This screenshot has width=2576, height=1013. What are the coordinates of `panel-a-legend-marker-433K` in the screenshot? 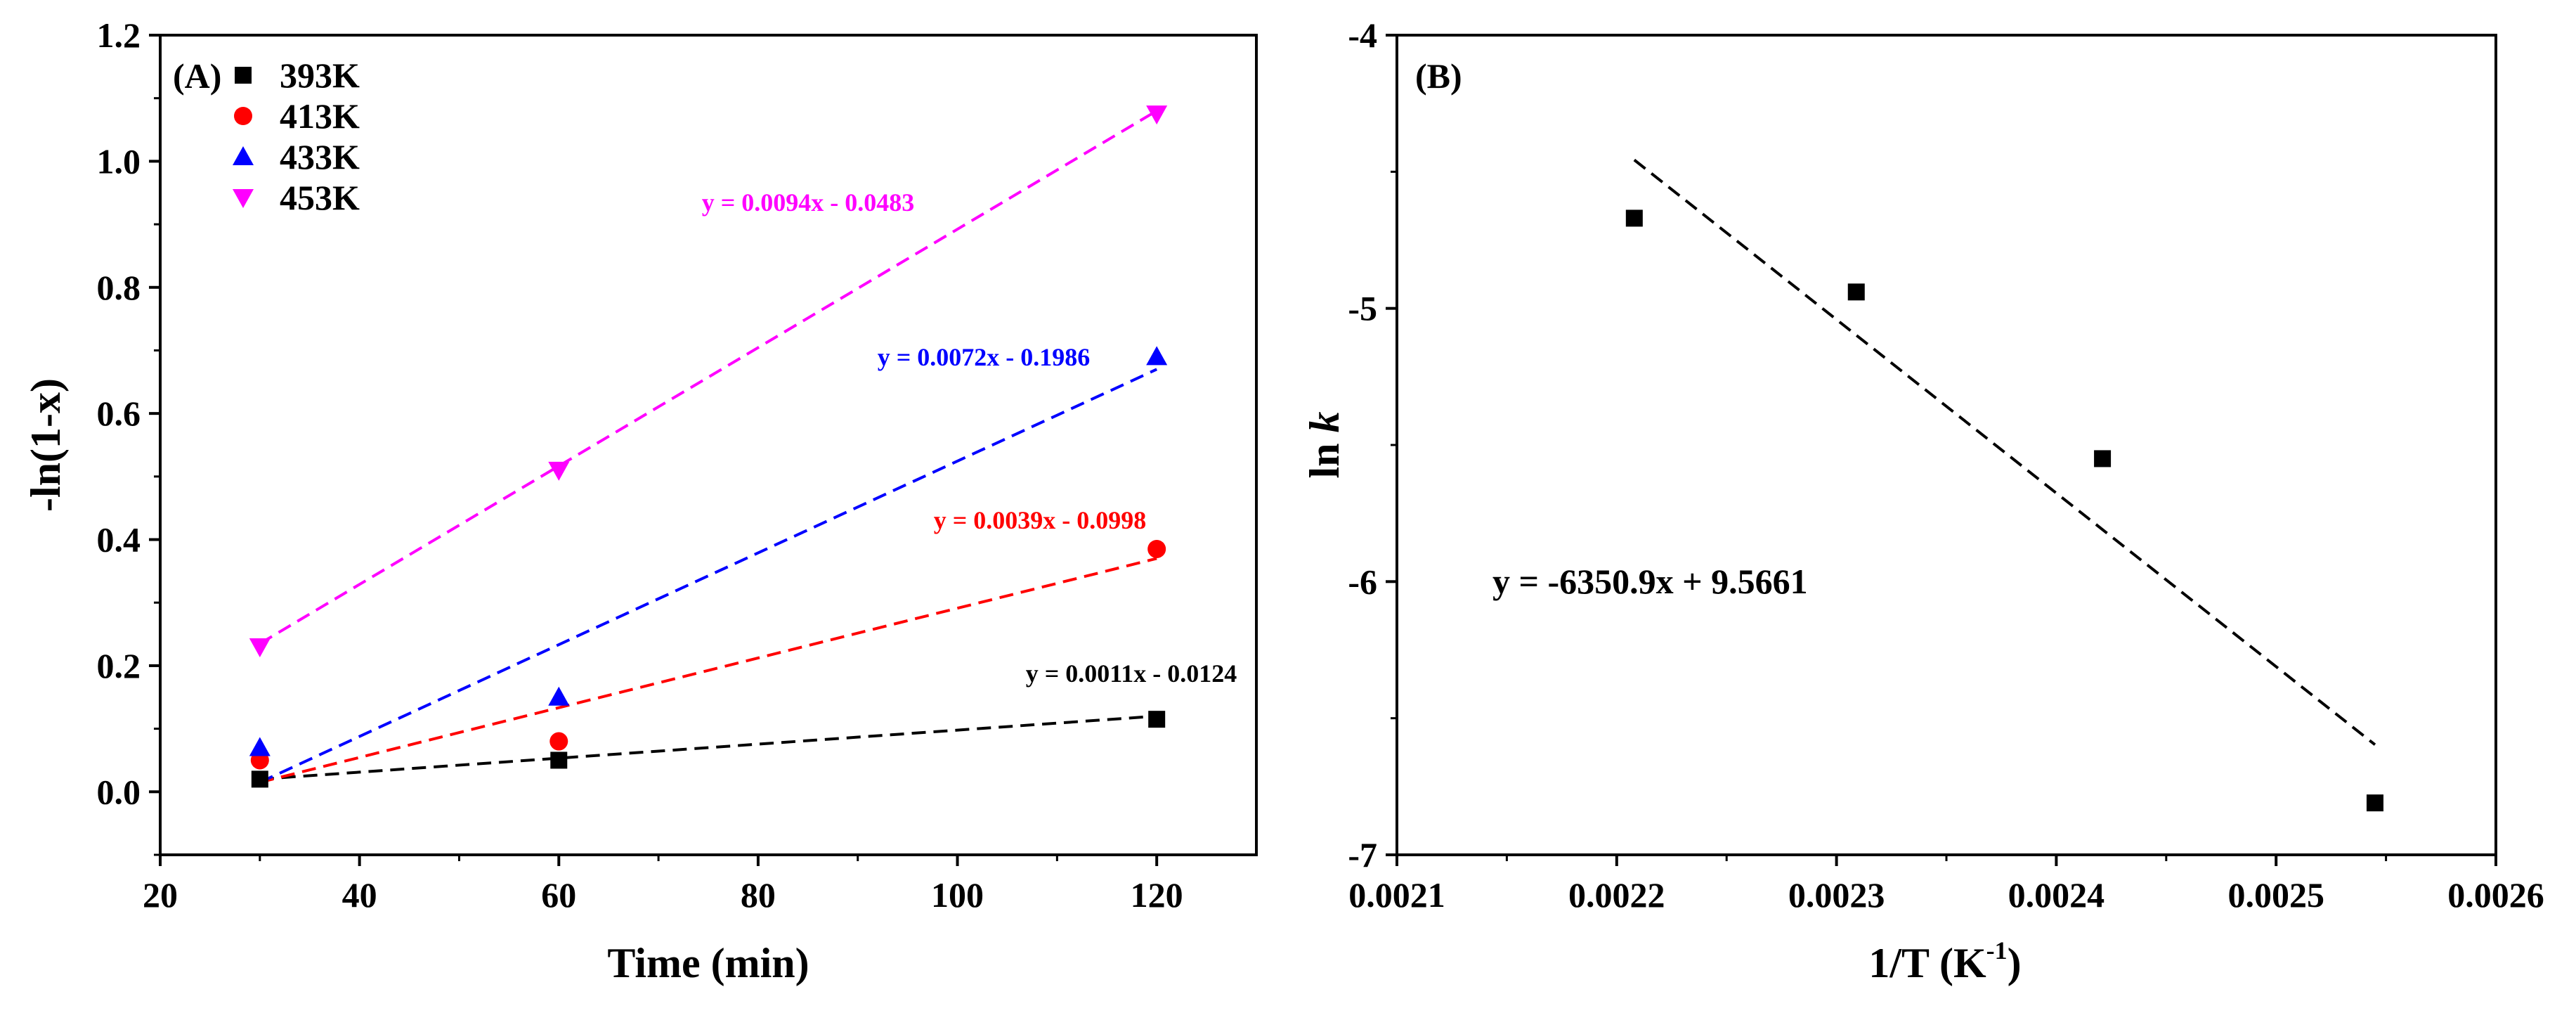 It's located at (243, 155).